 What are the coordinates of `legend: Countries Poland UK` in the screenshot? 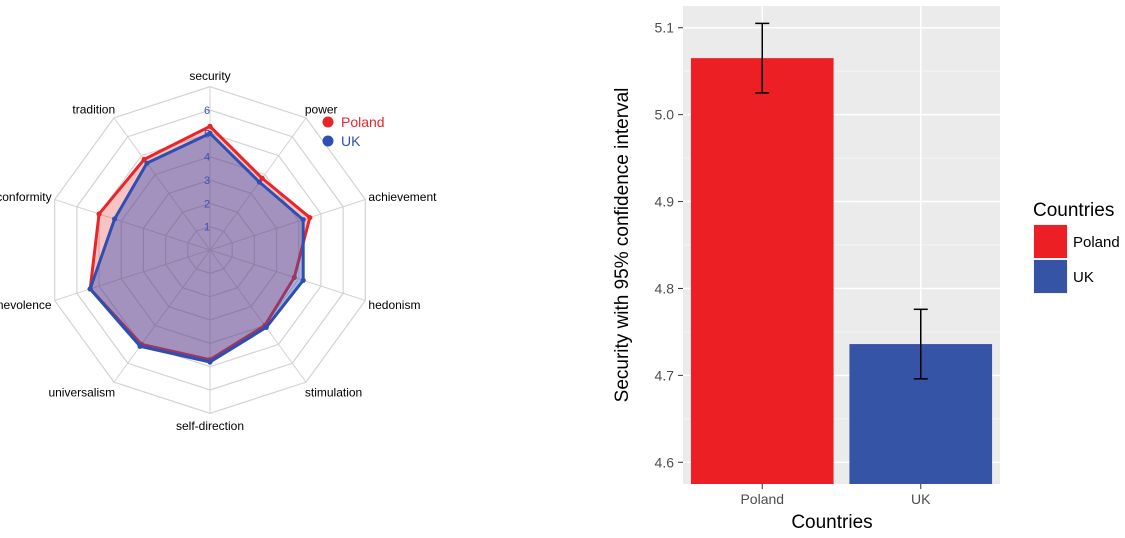 It's located at (1076, 247).